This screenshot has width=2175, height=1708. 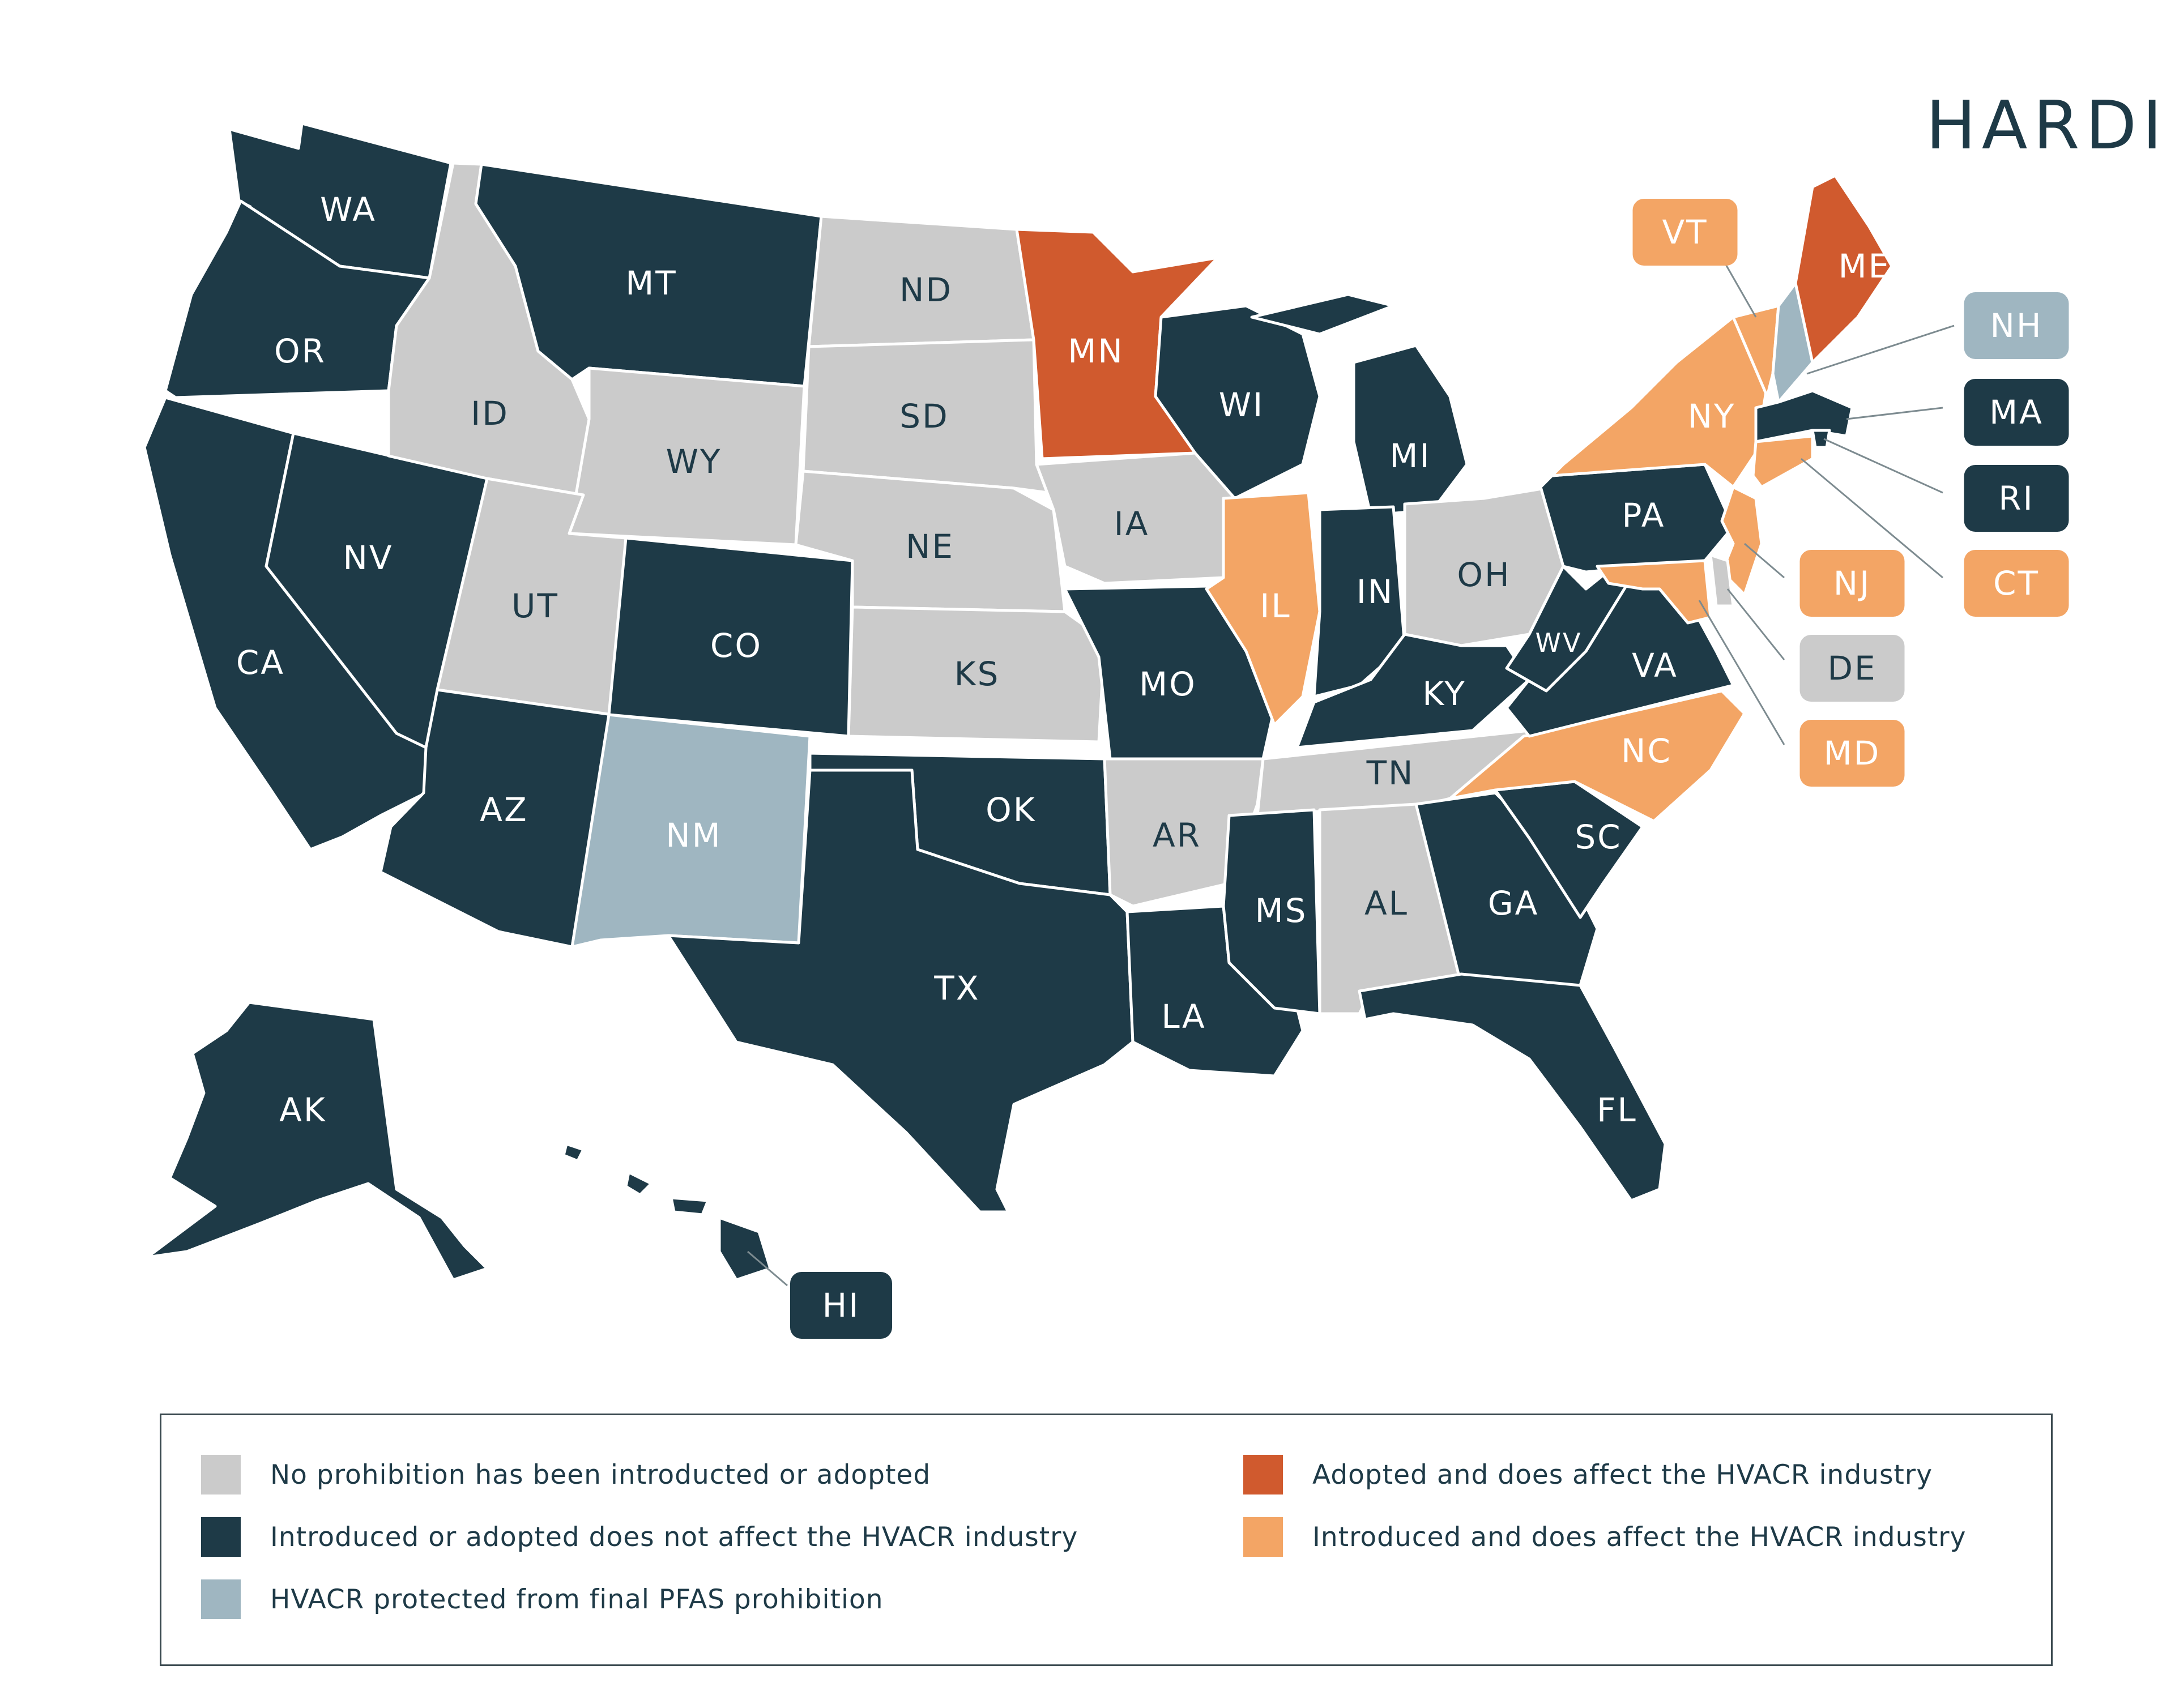 What do you see at coordinates (956, 988) in the screenshot?
I see `state-label-tx: TX` at bounding box center [956, 988].